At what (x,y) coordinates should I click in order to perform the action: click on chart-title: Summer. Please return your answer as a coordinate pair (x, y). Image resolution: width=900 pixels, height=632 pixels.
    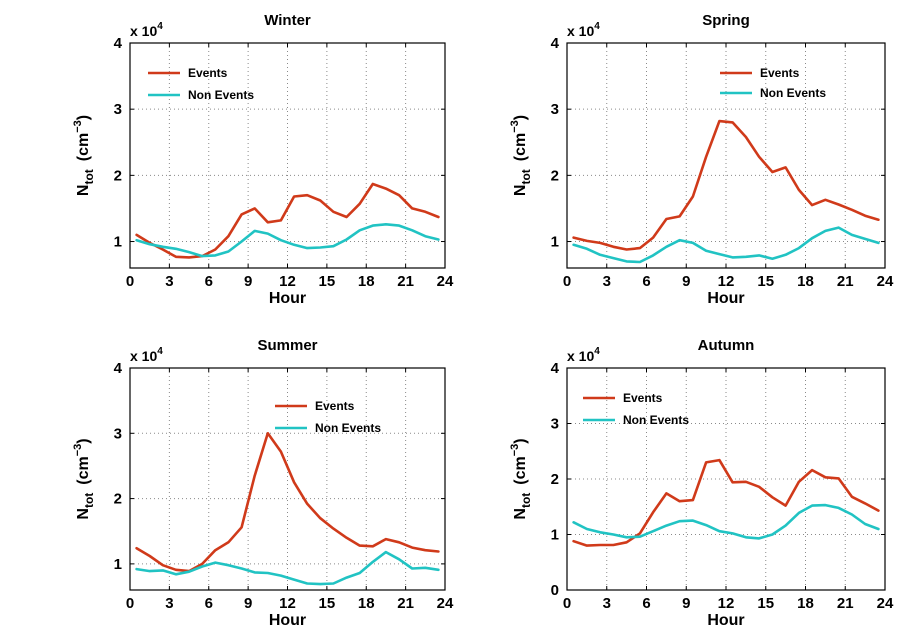
    Looking at the image, I should click on (287, 345).